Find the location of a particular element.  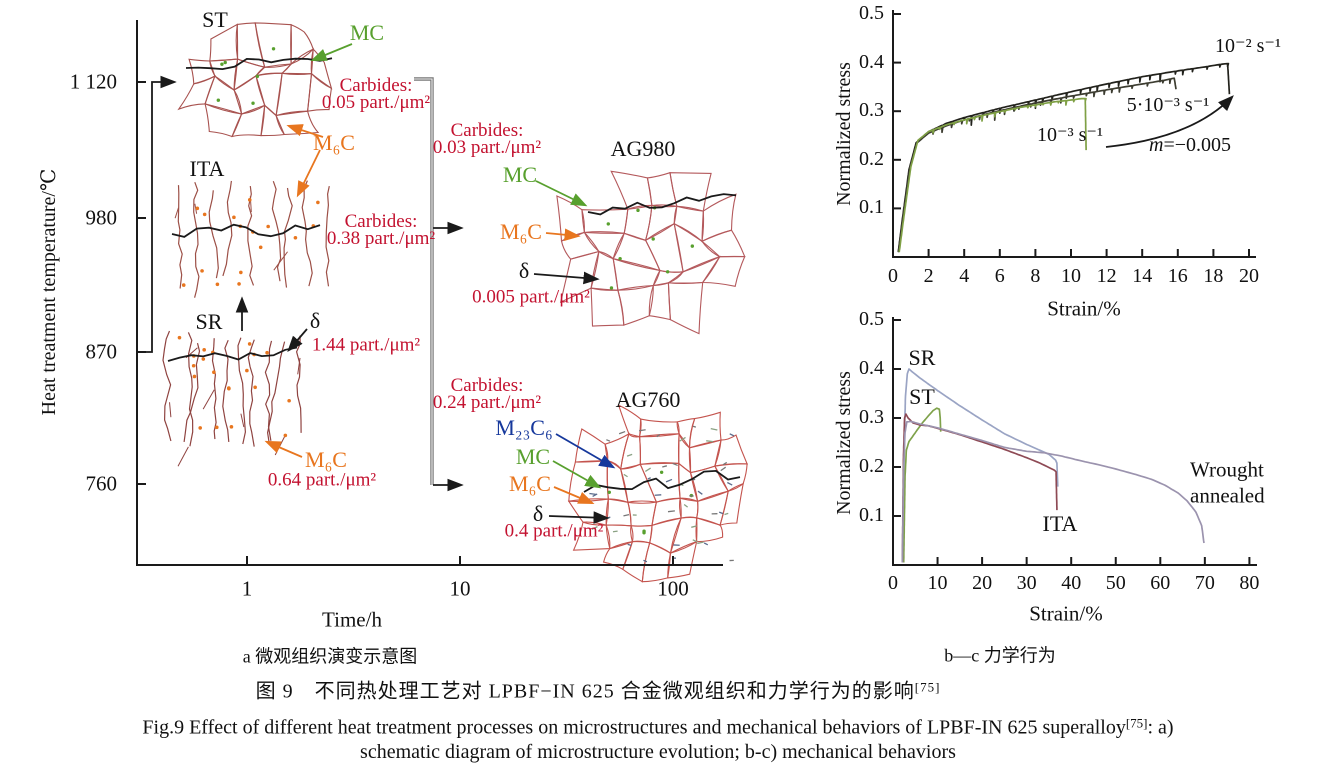

panel-a-caption: a 微观组织演变示意图 is located at coordinates (330, 656).